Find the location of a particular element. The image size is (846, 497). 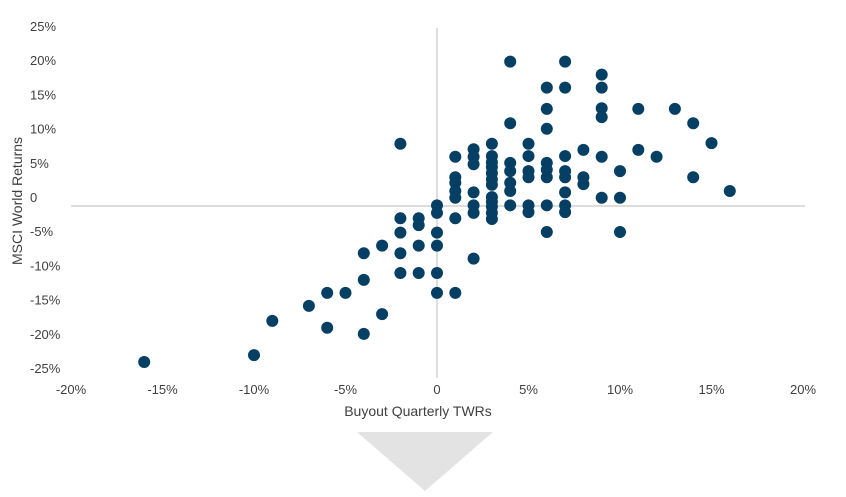

x-tick-label: -20% is located at coordinates (71, 389).